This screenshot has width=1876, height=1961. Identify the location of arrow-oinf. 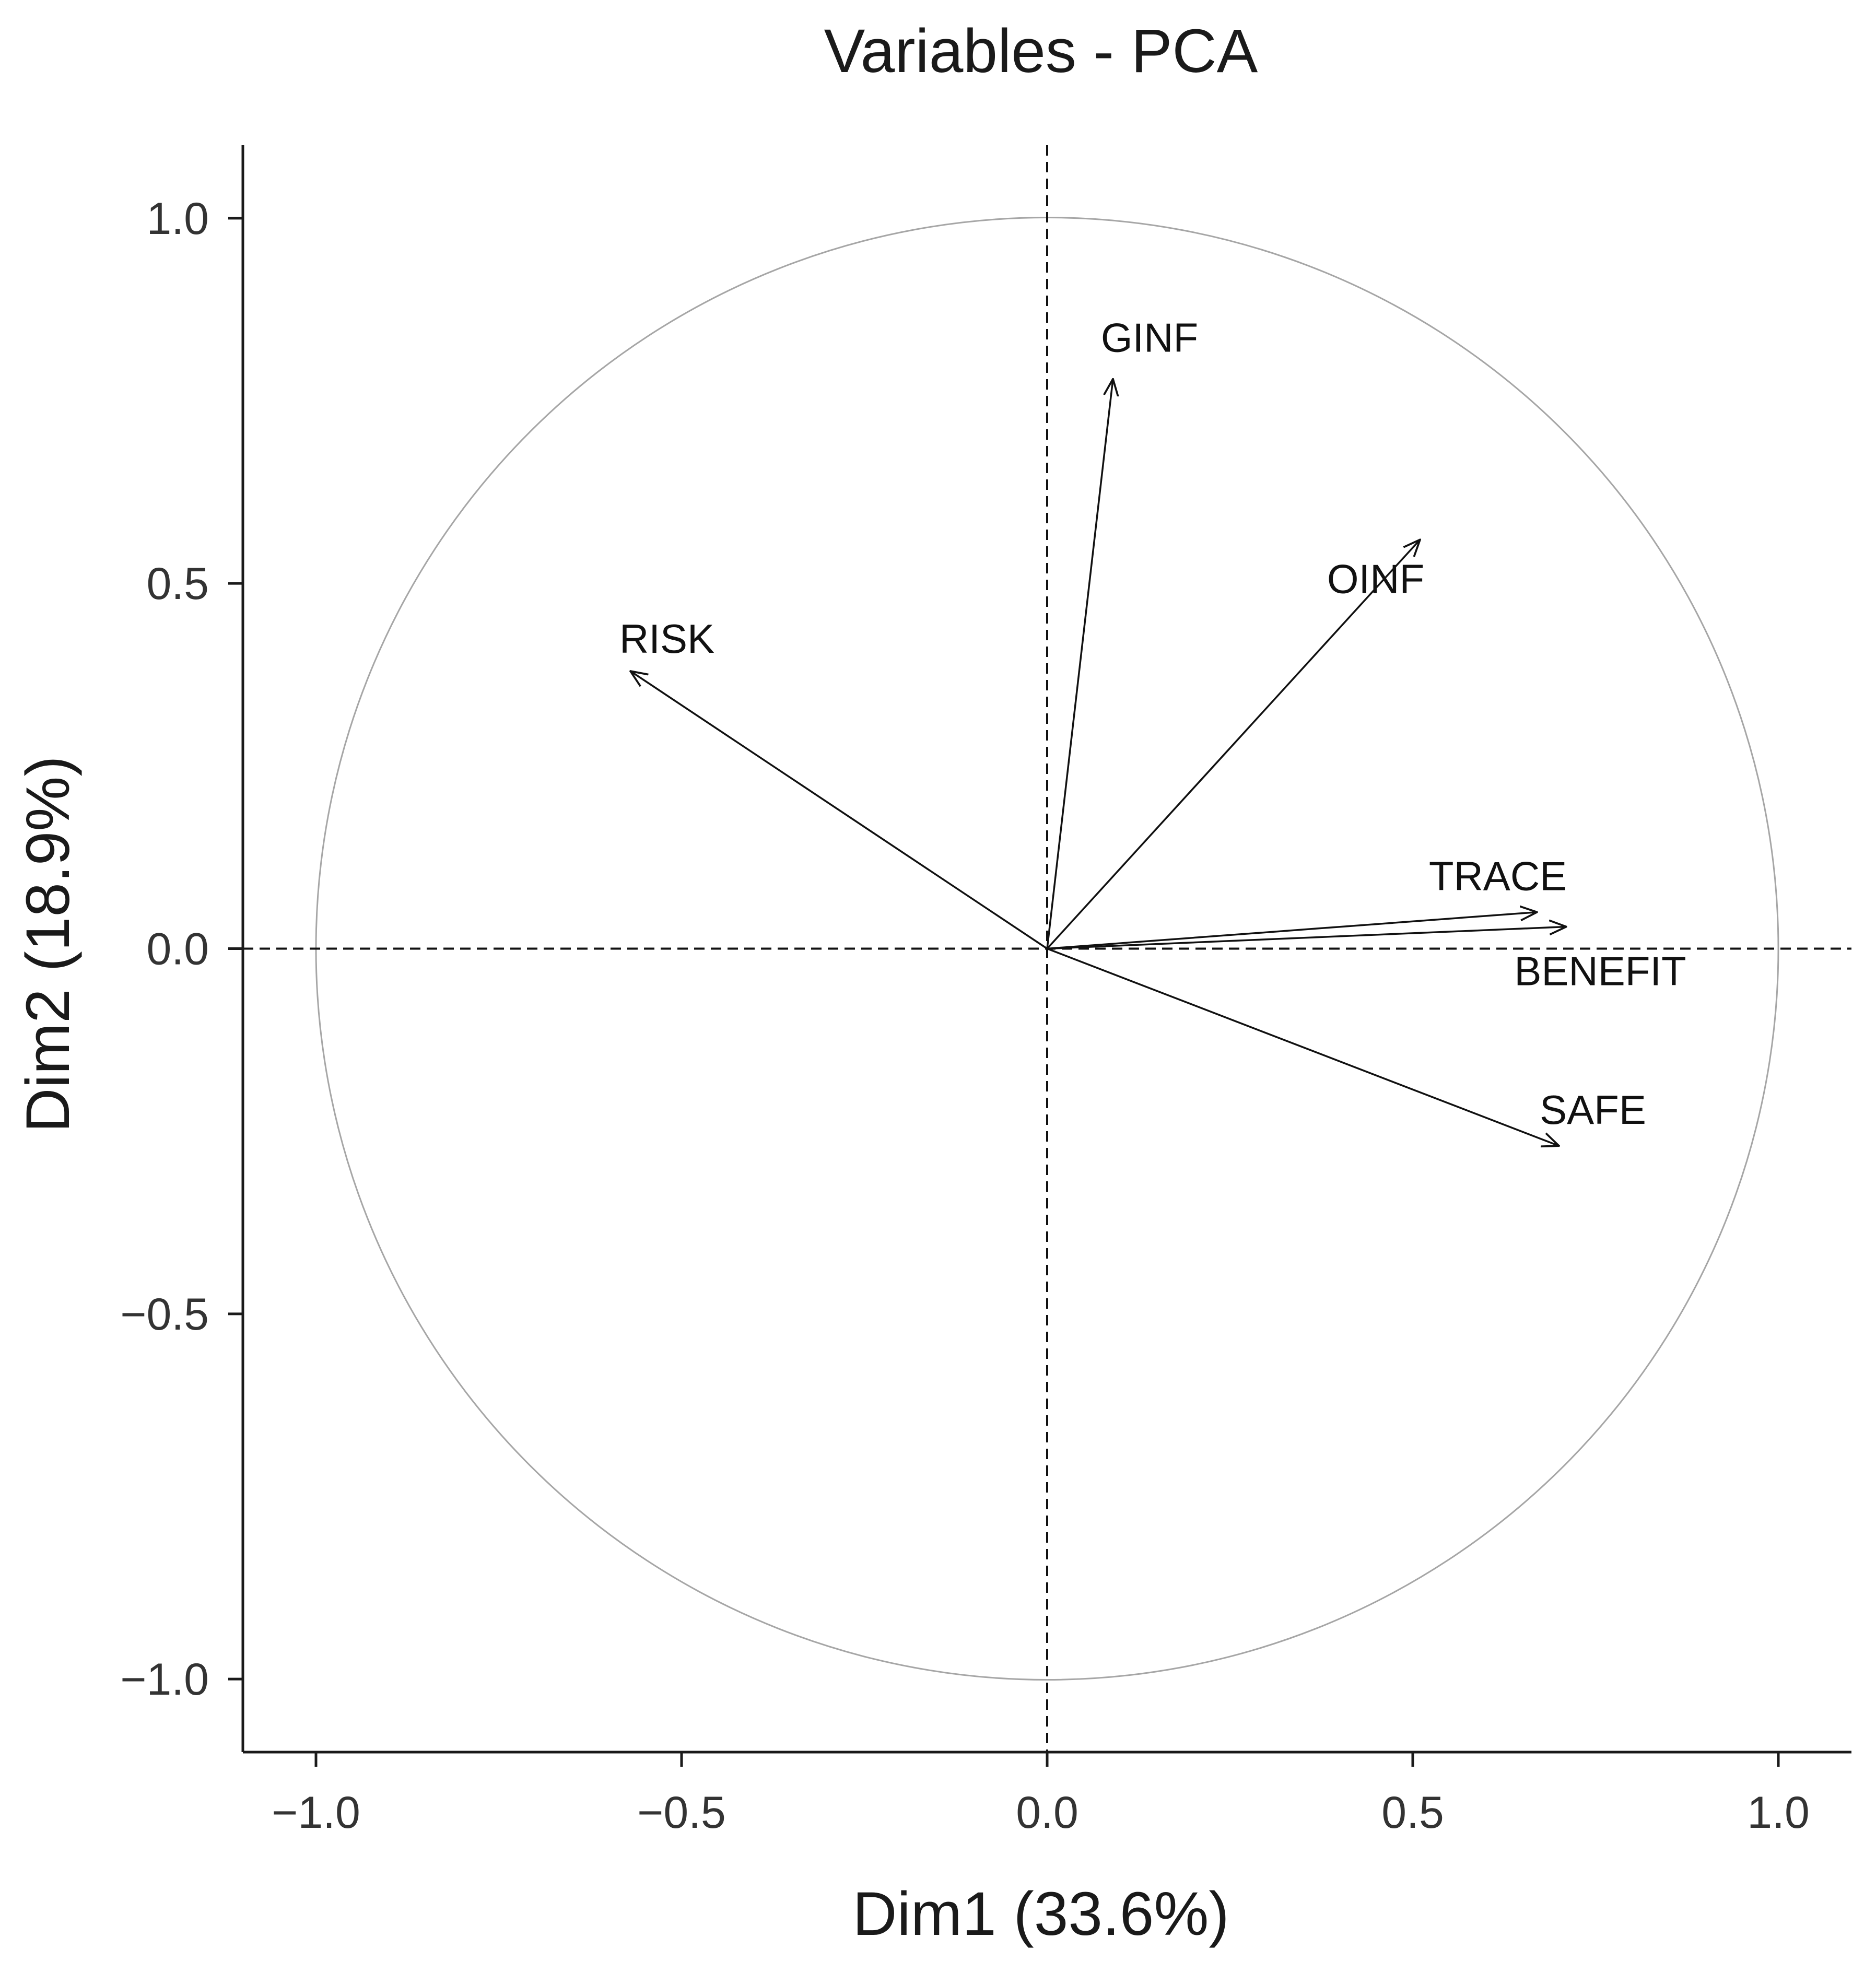
(1233, 744).